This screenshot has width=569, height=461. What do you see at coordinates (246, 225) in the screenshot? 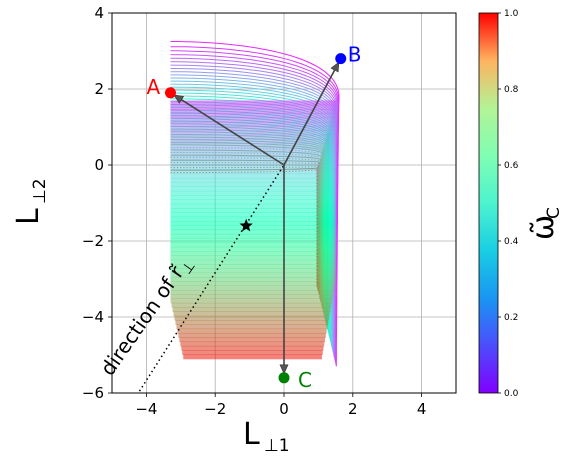
I see `star-marker` at bounding box center [246, 225].